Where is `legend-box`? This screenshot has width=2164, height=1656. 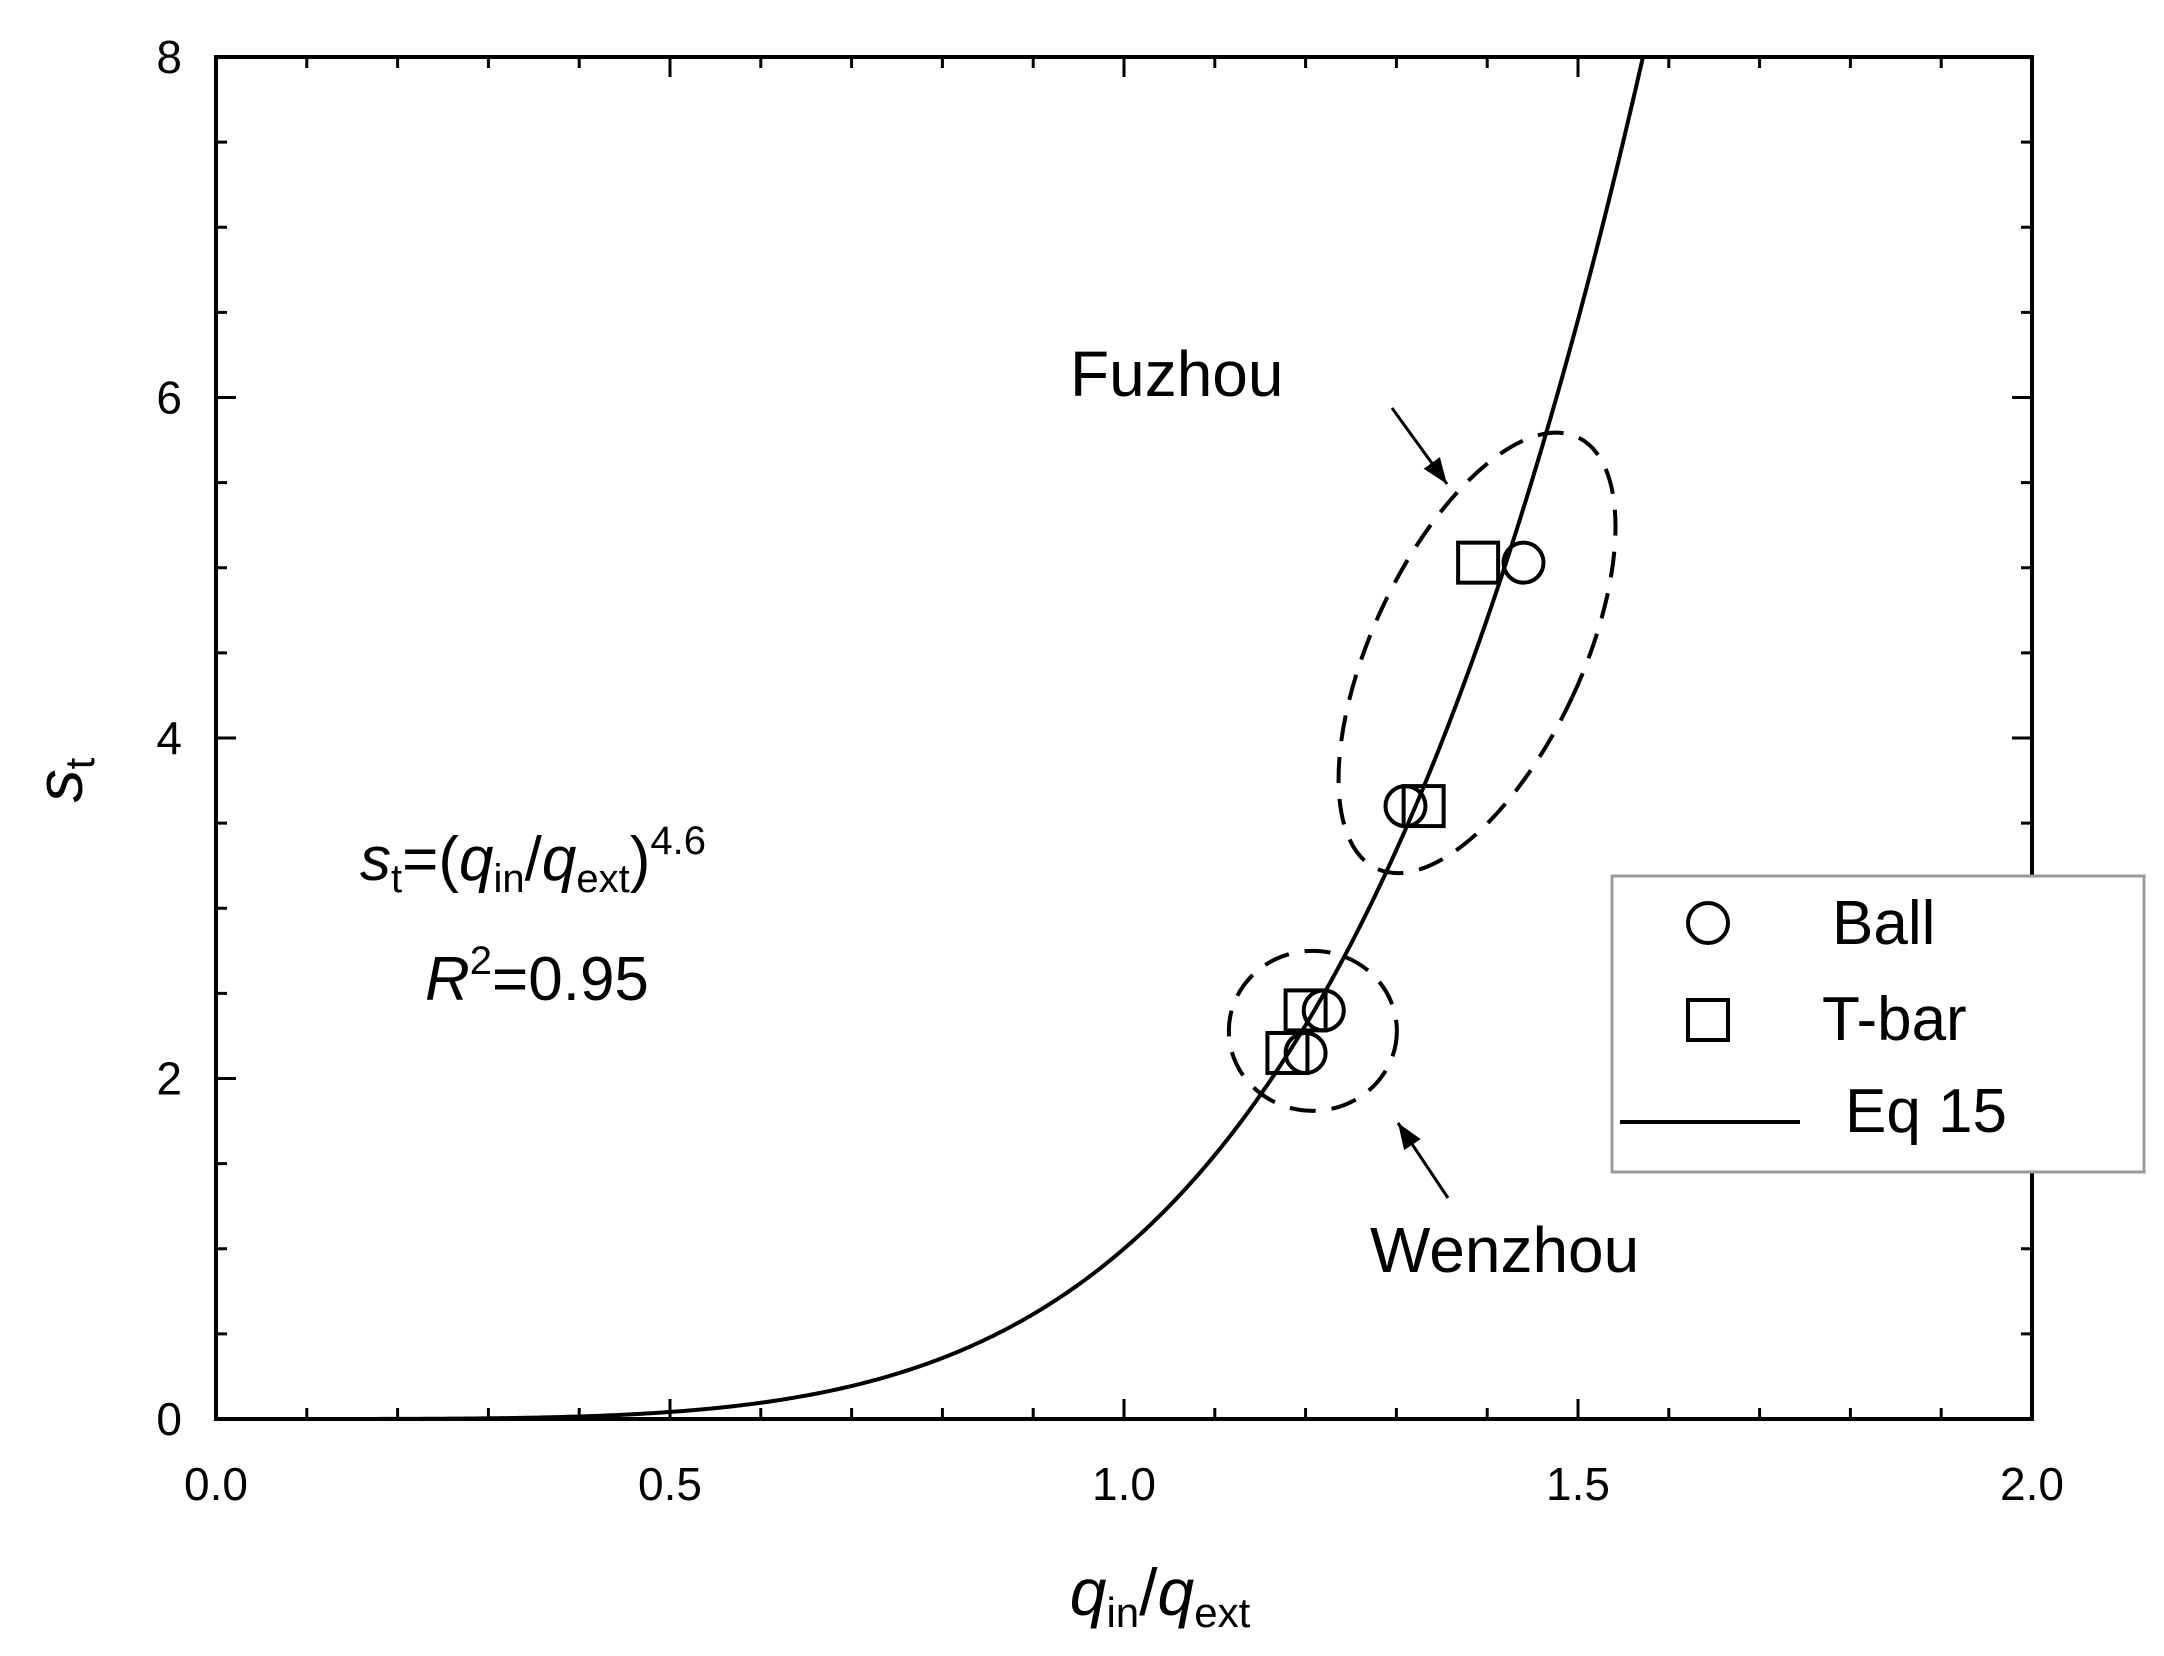
legend-box is located at coordinates (1878, 1024).